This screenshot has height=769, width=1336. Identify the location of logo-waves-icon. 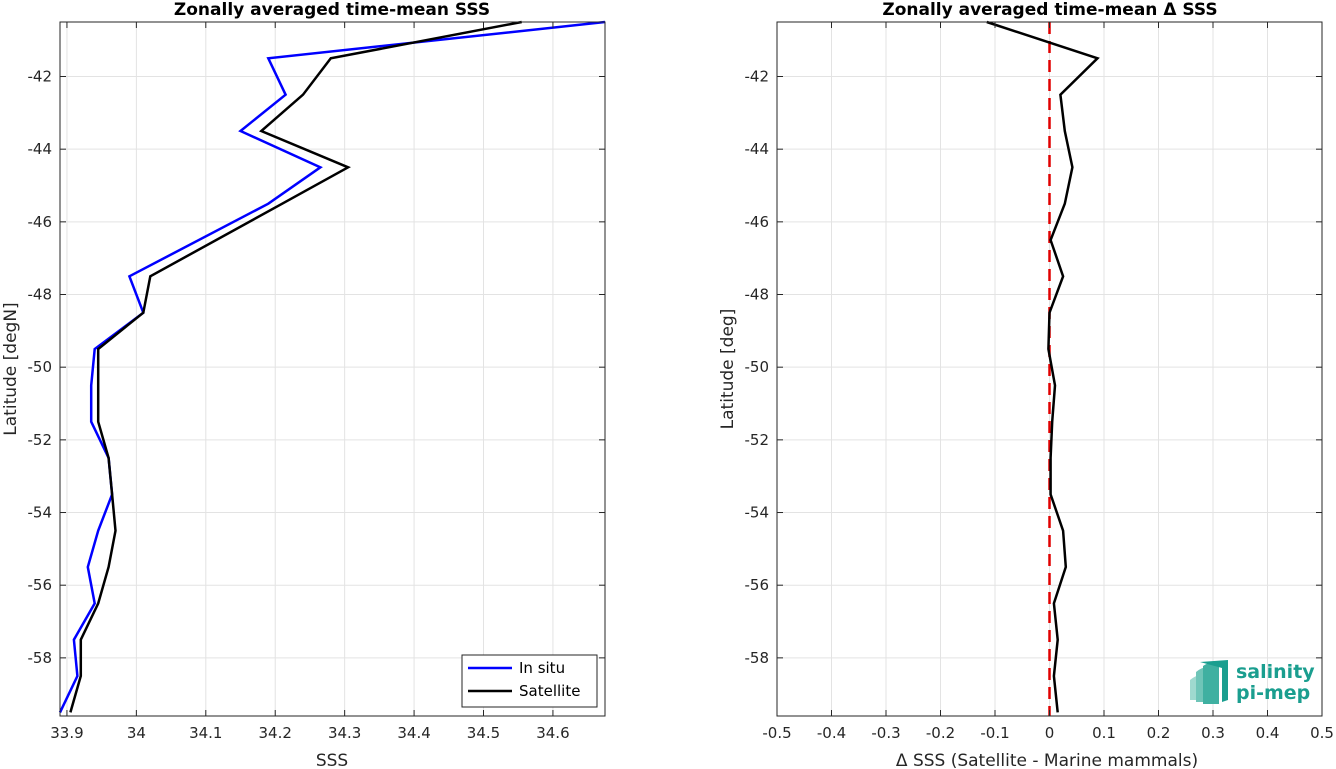
(1209, 682).